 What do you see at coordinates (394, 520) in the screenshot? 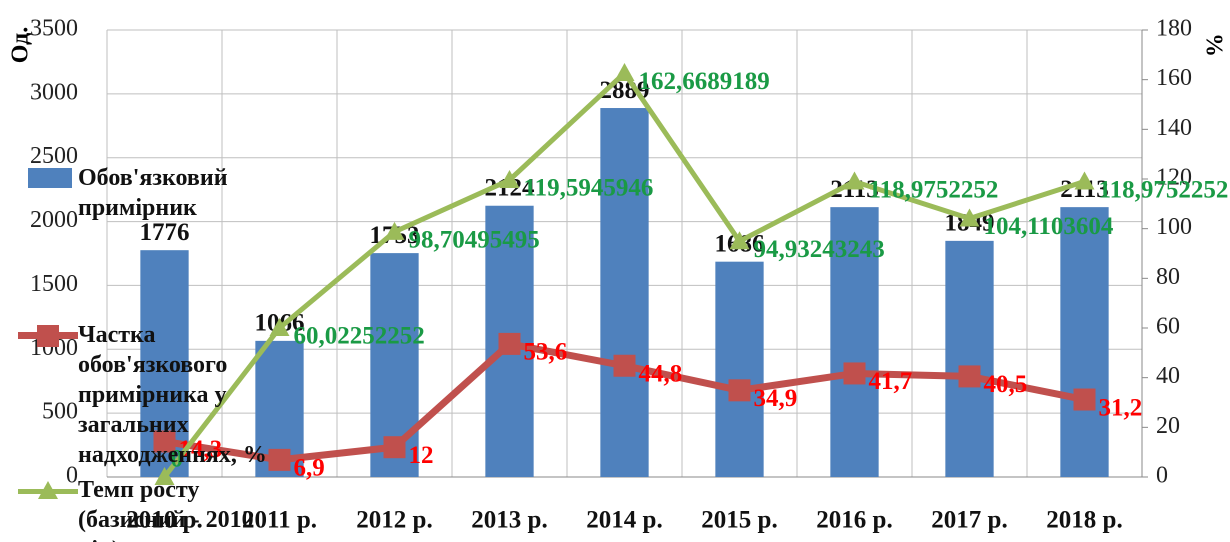
I see `x-tick-label: 2012 р.` at bounding box center [394, 520].